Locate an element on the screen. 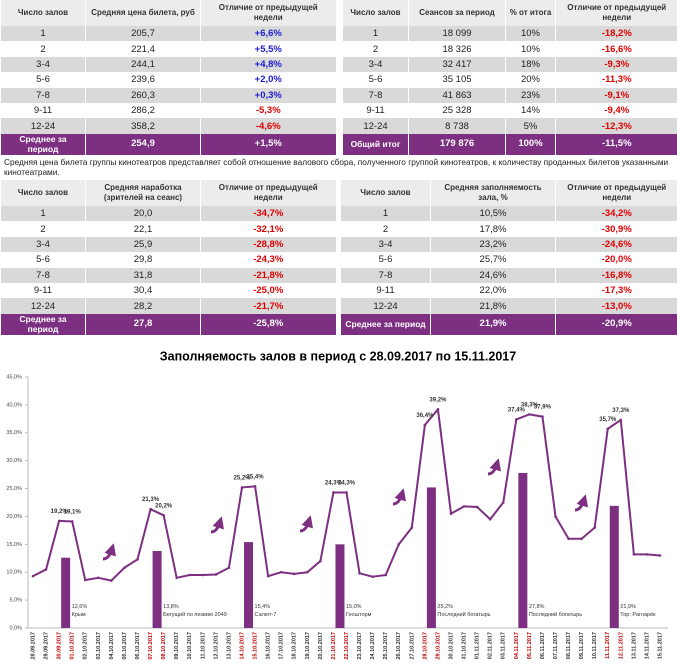 Image resolution: width=677 pixels, height=668 pixels. cell: +6,6% is located at coordinates (268, 34).